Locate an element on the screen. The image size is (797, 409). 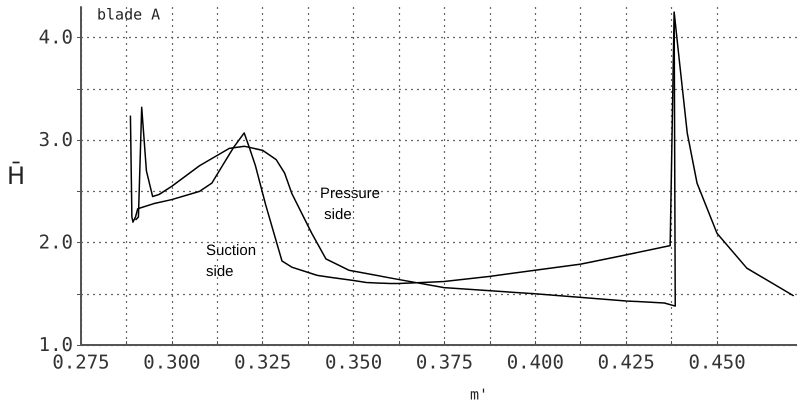
x-tick-label: 0.425 is located at coordinates (626, 363).